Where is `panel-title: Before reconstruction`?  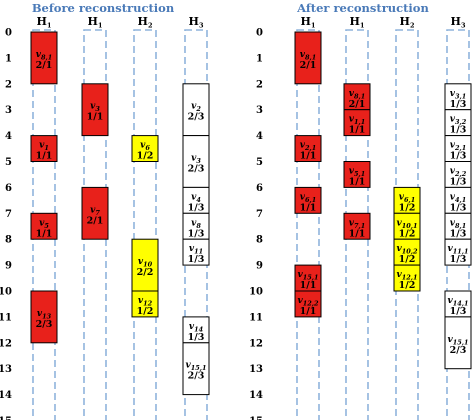 panel-title: Before reconstruction is located at coordinates (103, 8).